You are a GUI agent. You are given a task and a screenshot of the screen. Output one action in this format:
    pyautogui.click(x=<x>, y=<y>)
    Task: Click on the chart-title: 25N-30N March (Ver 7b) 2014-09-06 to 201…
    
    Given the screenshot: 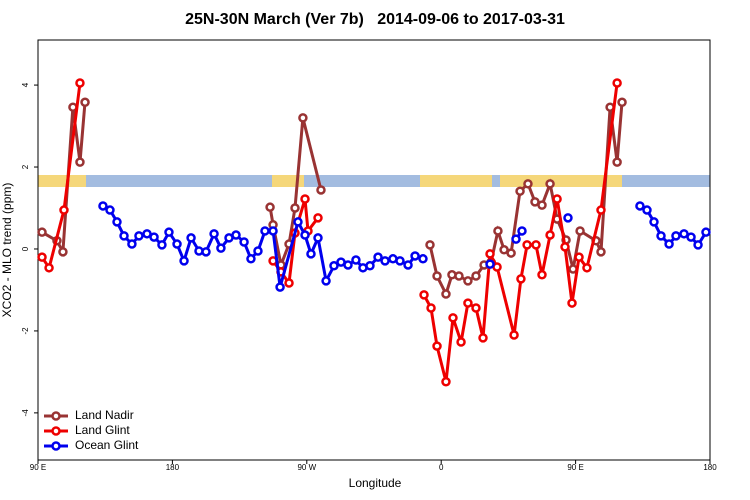 What is the action you would take?
    pyautogui.click(x=375, y=19)
    